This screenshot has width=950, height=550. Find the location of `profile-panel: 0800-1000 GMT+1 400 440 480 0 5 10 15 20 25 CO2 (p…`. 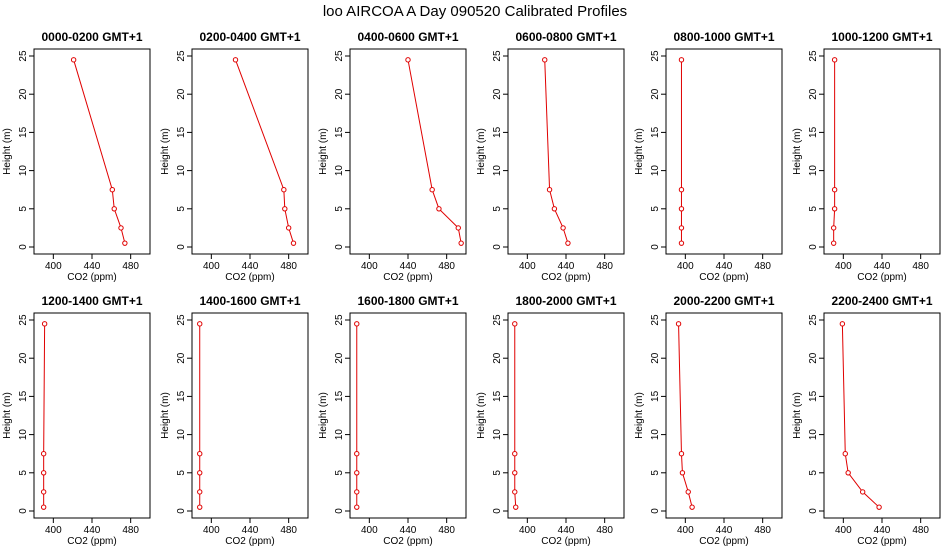

profile-panel: 0800-1000 GMT+1 400 440 480 0 5 10 15 20 25 CO2 (p… is located at coordinates (708, 156).